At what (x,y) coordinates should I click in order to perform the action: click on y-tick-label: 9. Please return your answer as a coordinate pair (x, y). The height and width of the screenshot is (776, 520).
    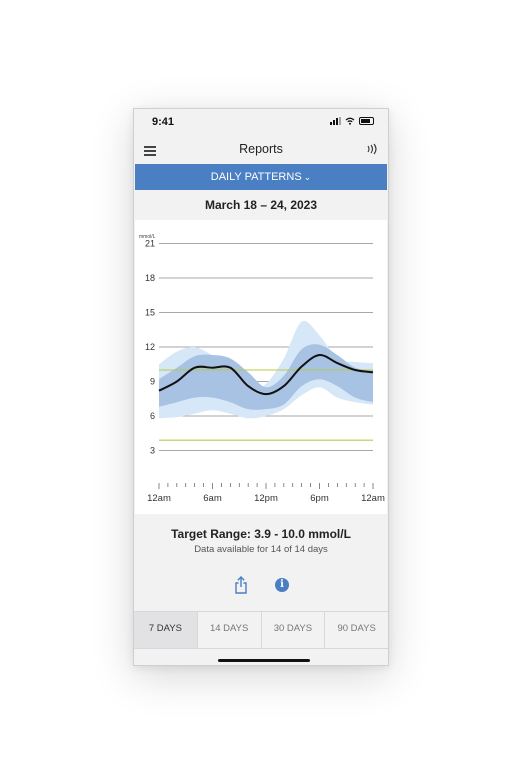
    Looking at the image, I should click on (152, 382).